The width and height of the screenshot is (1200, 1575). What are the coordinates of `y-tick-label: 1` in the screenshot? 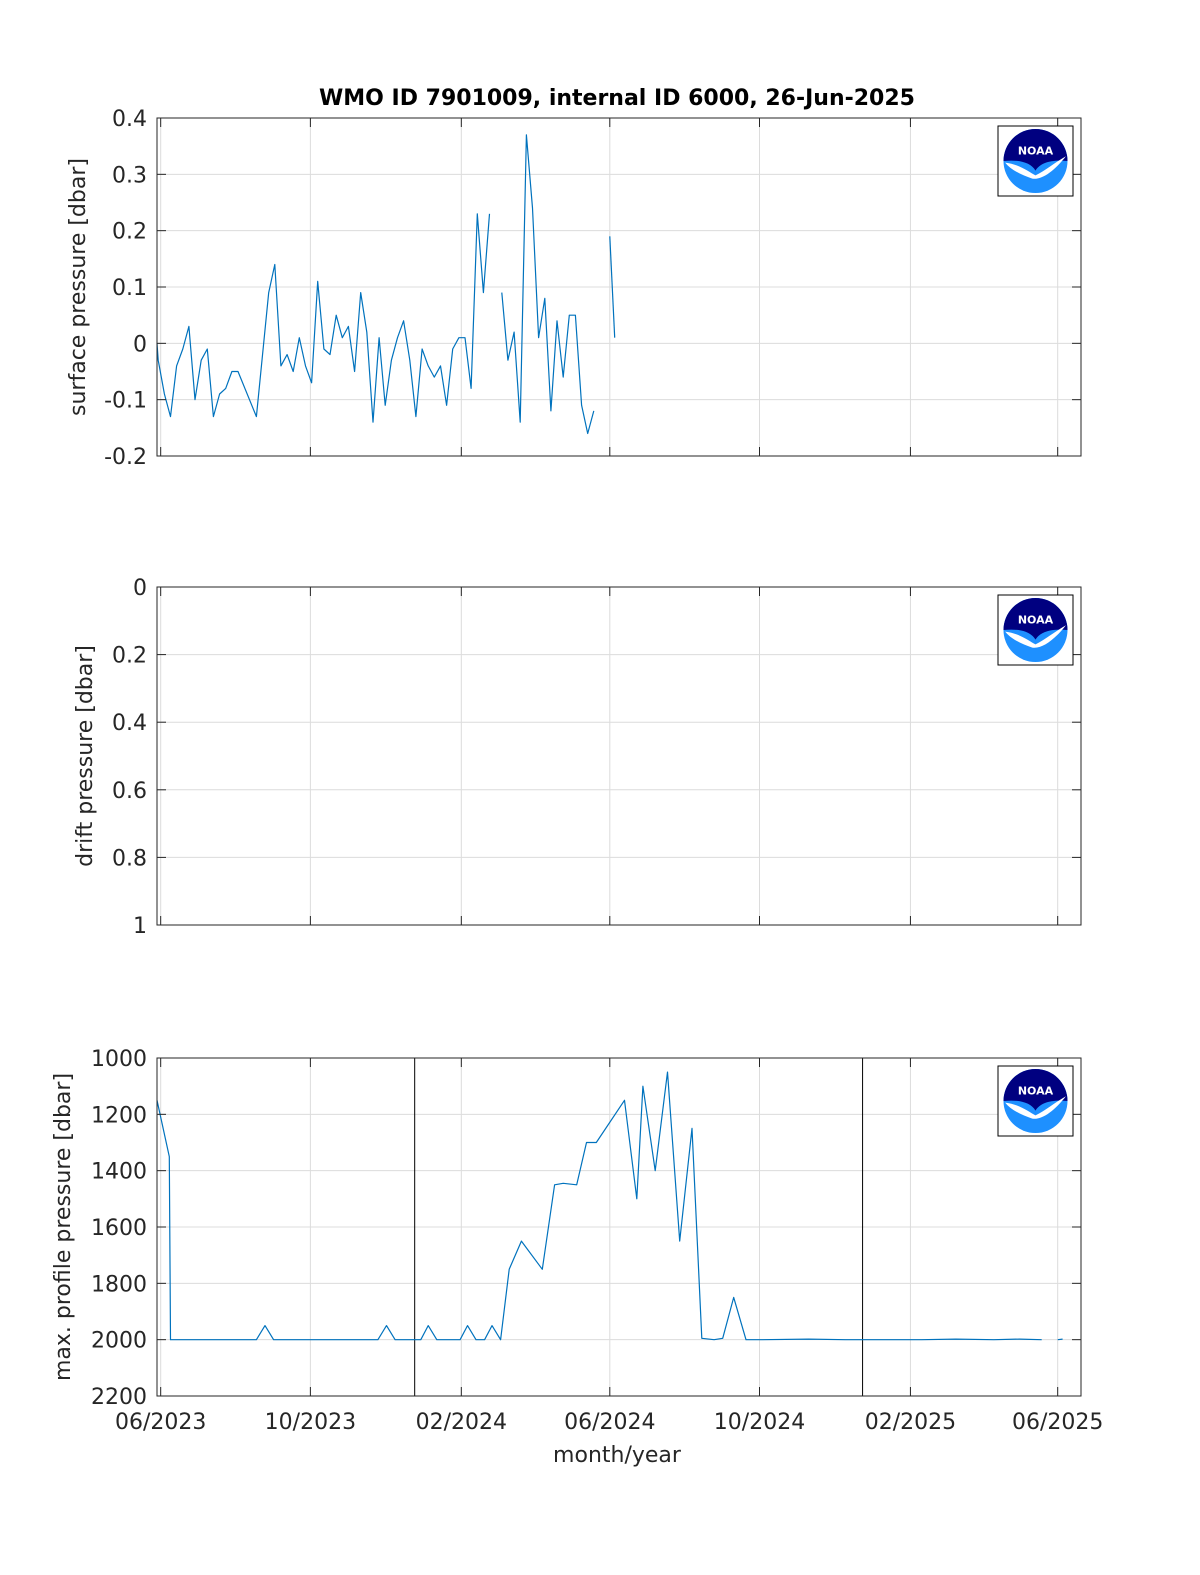 It's located at (140, 926).